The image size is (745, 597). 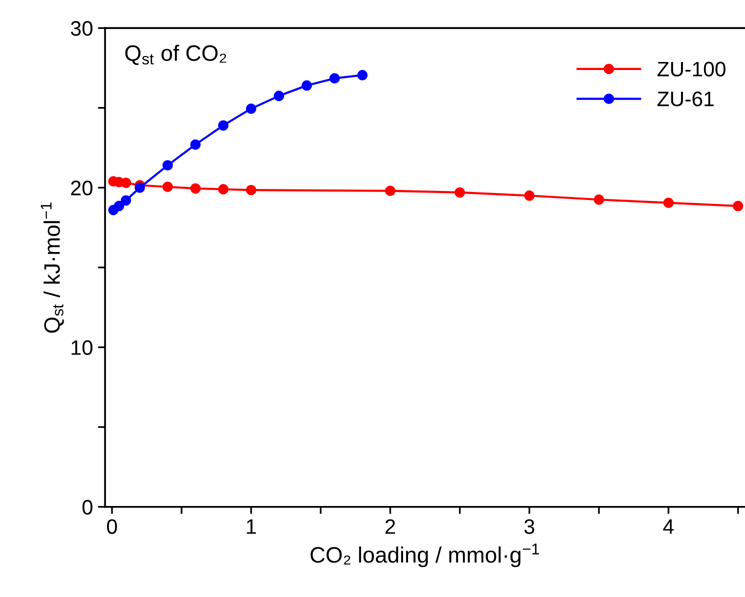 What do you see at coordinates (529, 526) in the screenshot?
I see `x-tick-label: 3` at bounding box center [529, 526].